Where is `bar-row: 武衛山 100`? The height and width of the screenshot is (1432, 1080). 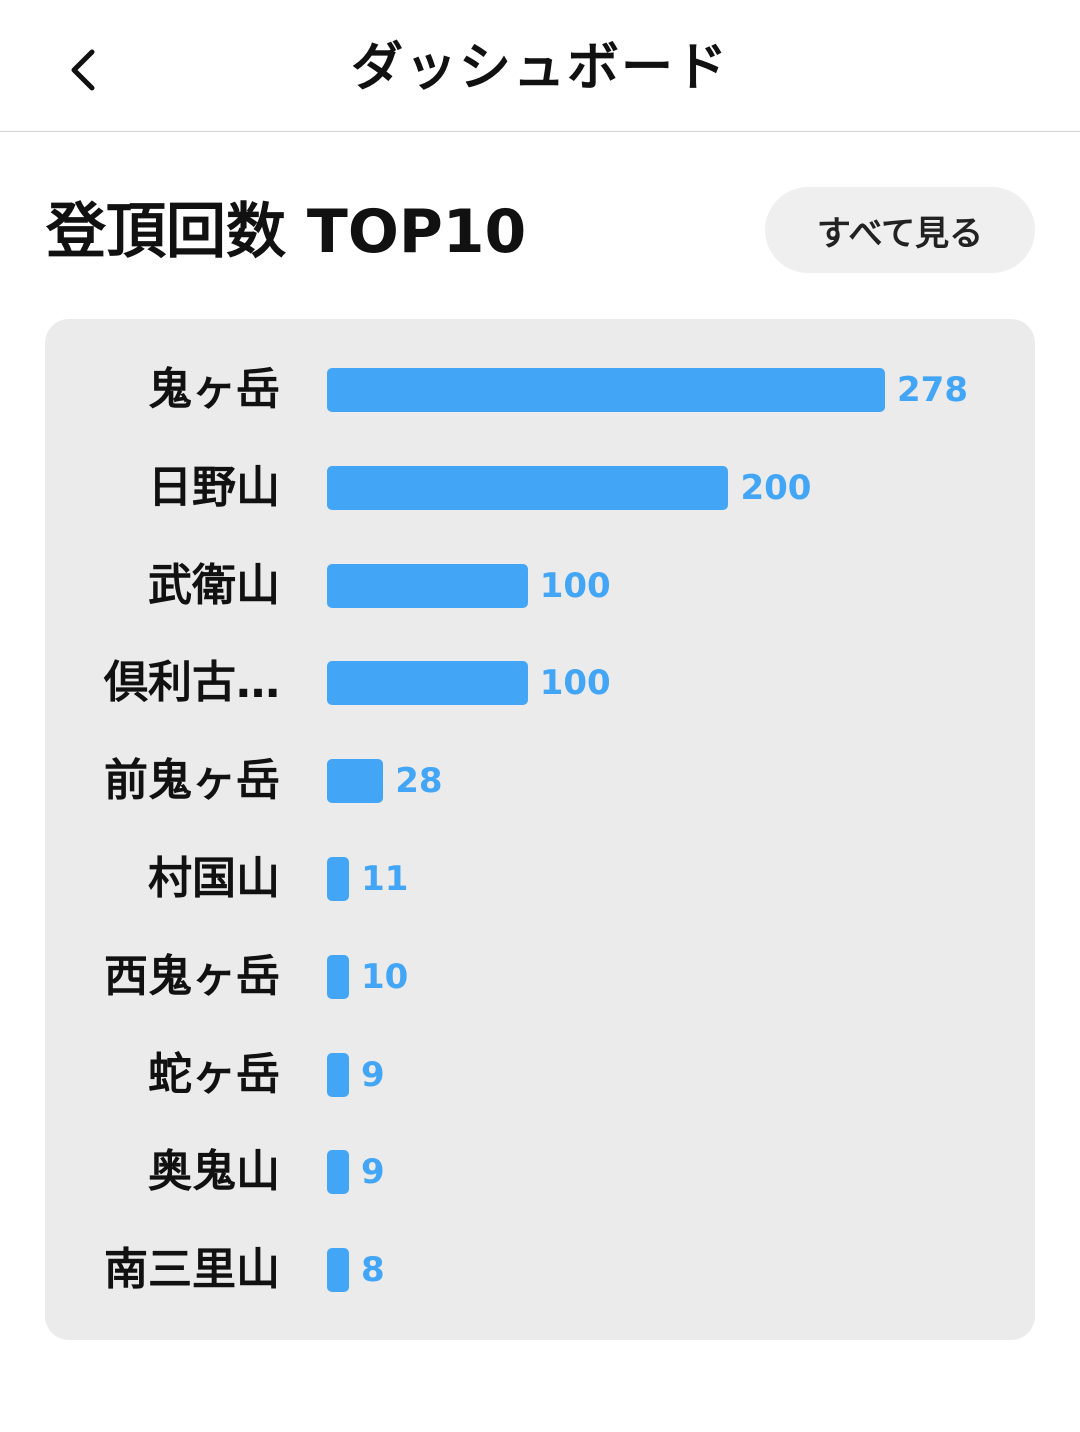 bar-row: 武衛山 100 is located at coordinates (540, 586).